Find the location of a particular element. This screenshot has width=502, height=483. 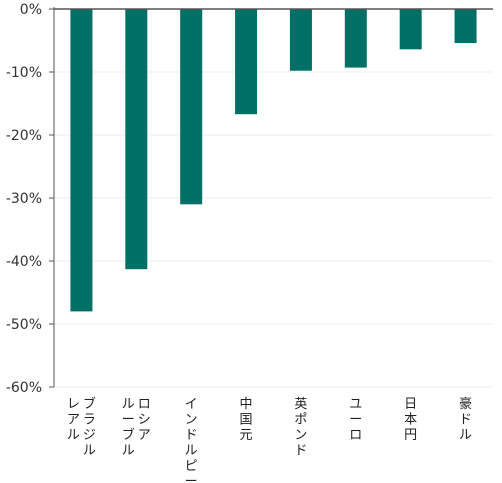

y-tick-label: 0% is located at coordinates (31, 10).